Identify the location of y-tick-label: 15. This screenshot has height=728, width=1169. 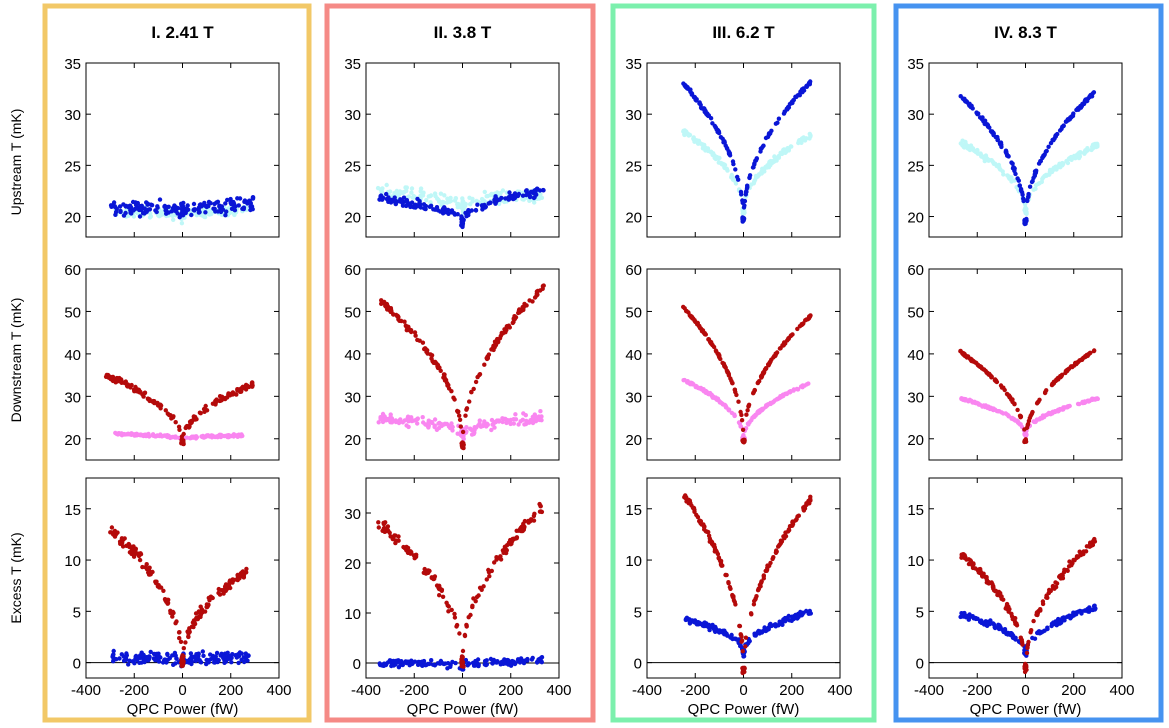
(915, 510).